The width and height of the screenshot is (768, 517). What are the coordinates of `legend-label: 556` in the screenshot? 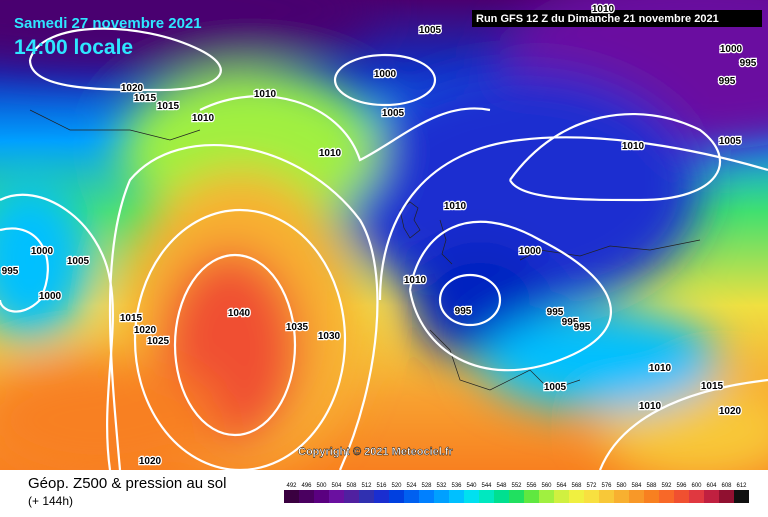 It's located at (531, 486).